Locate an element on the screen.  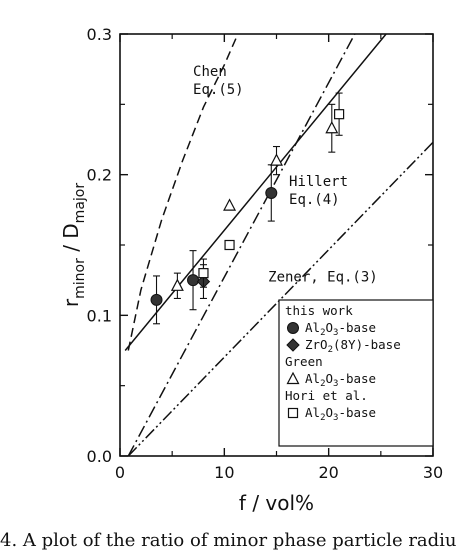
x-tick-label: 20 is located at coordinates (328, 472).